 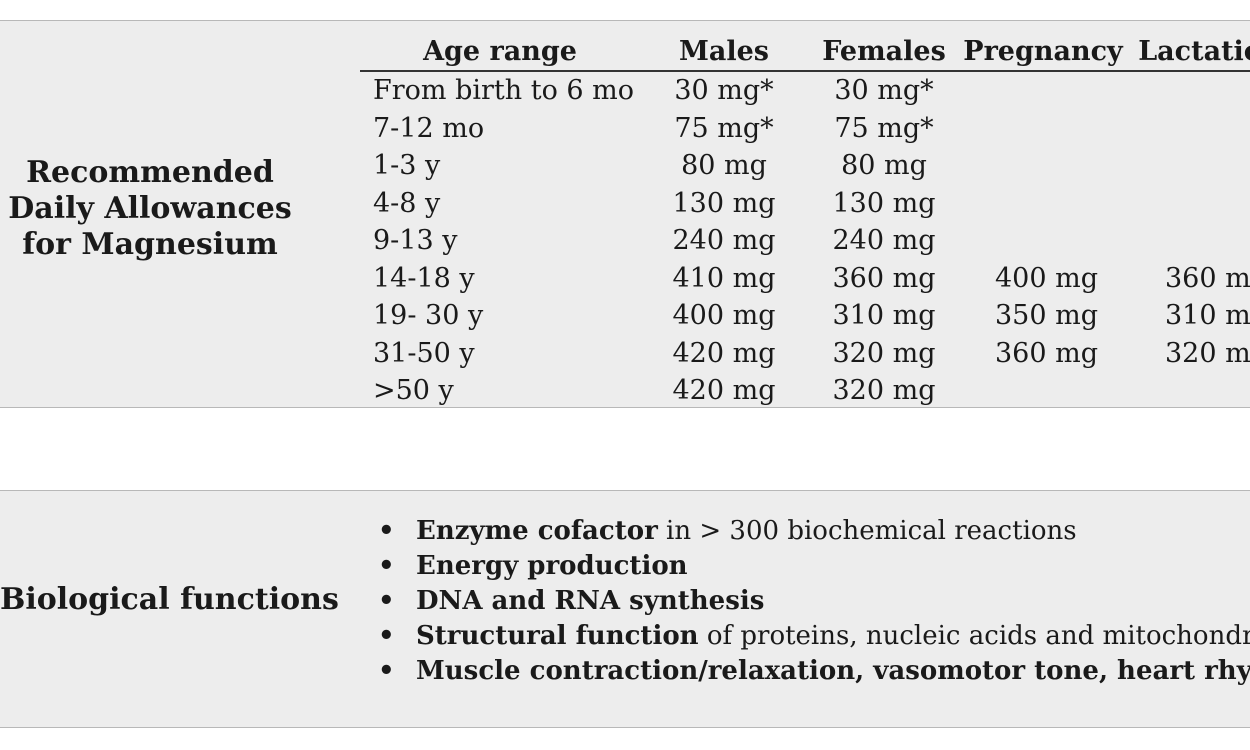 What do you see at coordinates (724, 51) in the screenshot?
I see `header-males: Males` at bounding box center [724, 51].